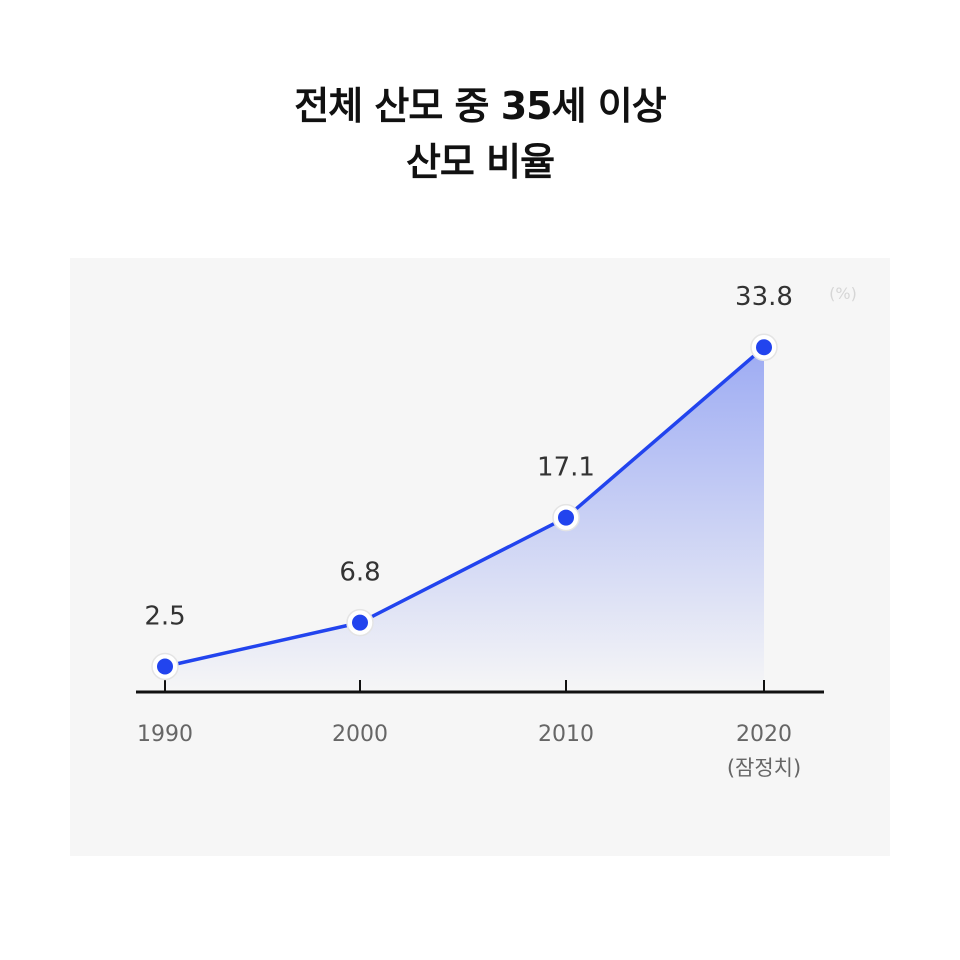 The width and height of the screenshot is (960, 960). I want to click on data-point-2020, so click(764, 347).